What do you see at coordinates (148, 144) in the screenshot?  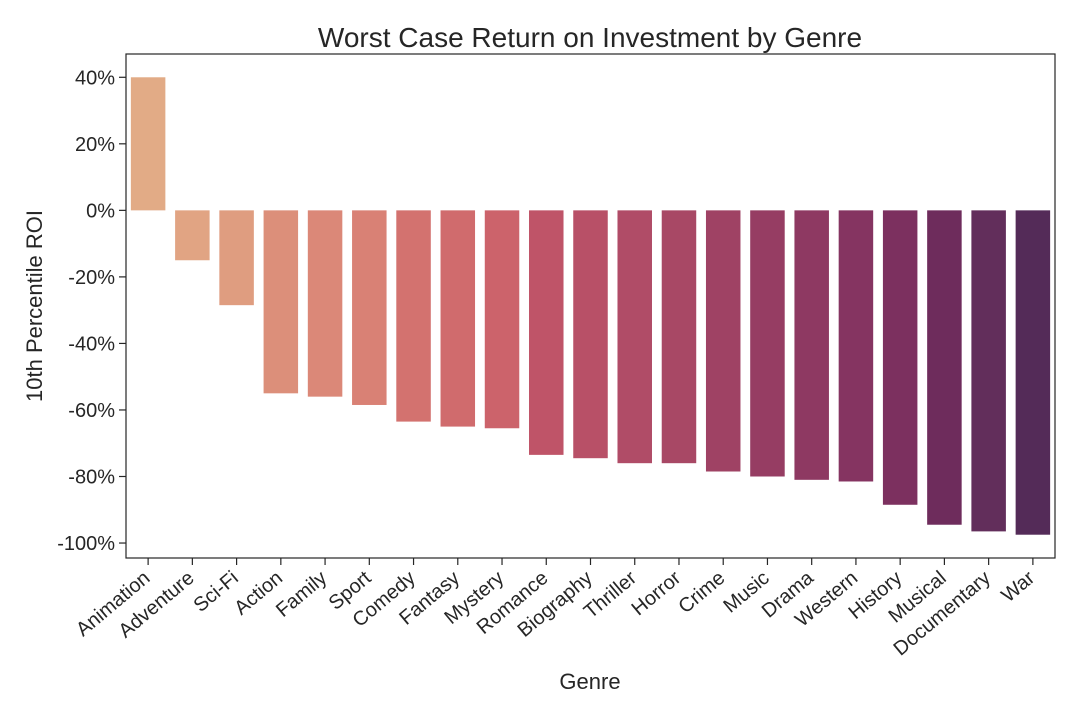 I see `bar-animation` at bounding box center [148, 144].